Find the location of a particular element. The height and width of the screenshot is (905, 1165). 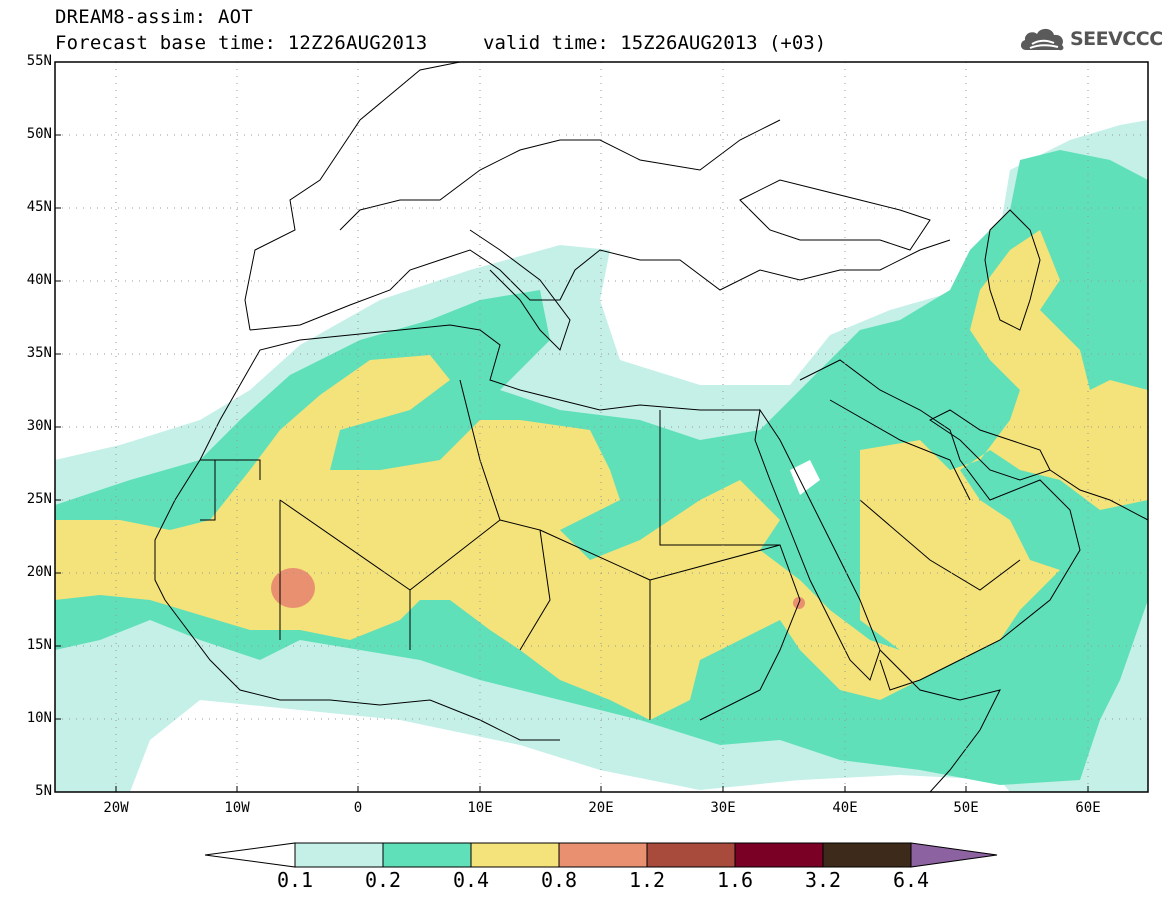

lat-label: 55N is located at coordinates (39, 61).